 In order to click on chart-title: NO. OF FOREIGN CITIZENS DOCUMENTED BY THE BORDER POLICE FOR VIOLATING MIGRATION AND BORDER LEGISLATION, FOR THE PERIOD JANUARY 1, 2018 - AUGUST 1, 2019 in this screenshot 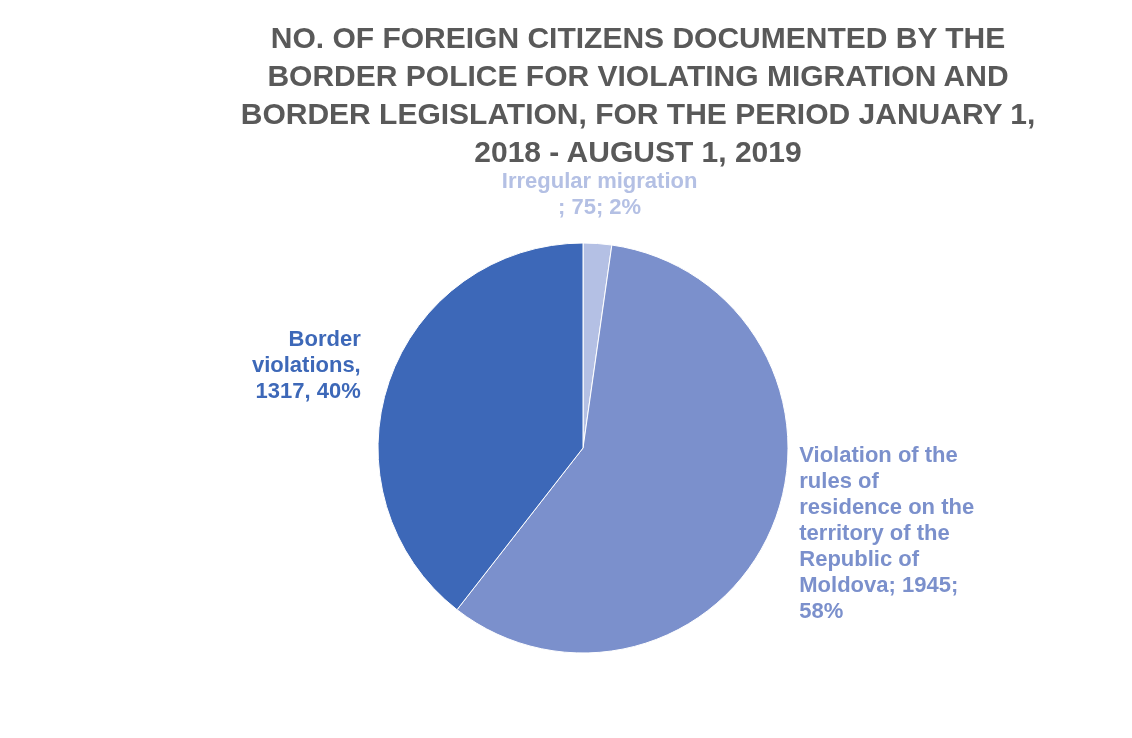, I will do `click(638, 94)`.